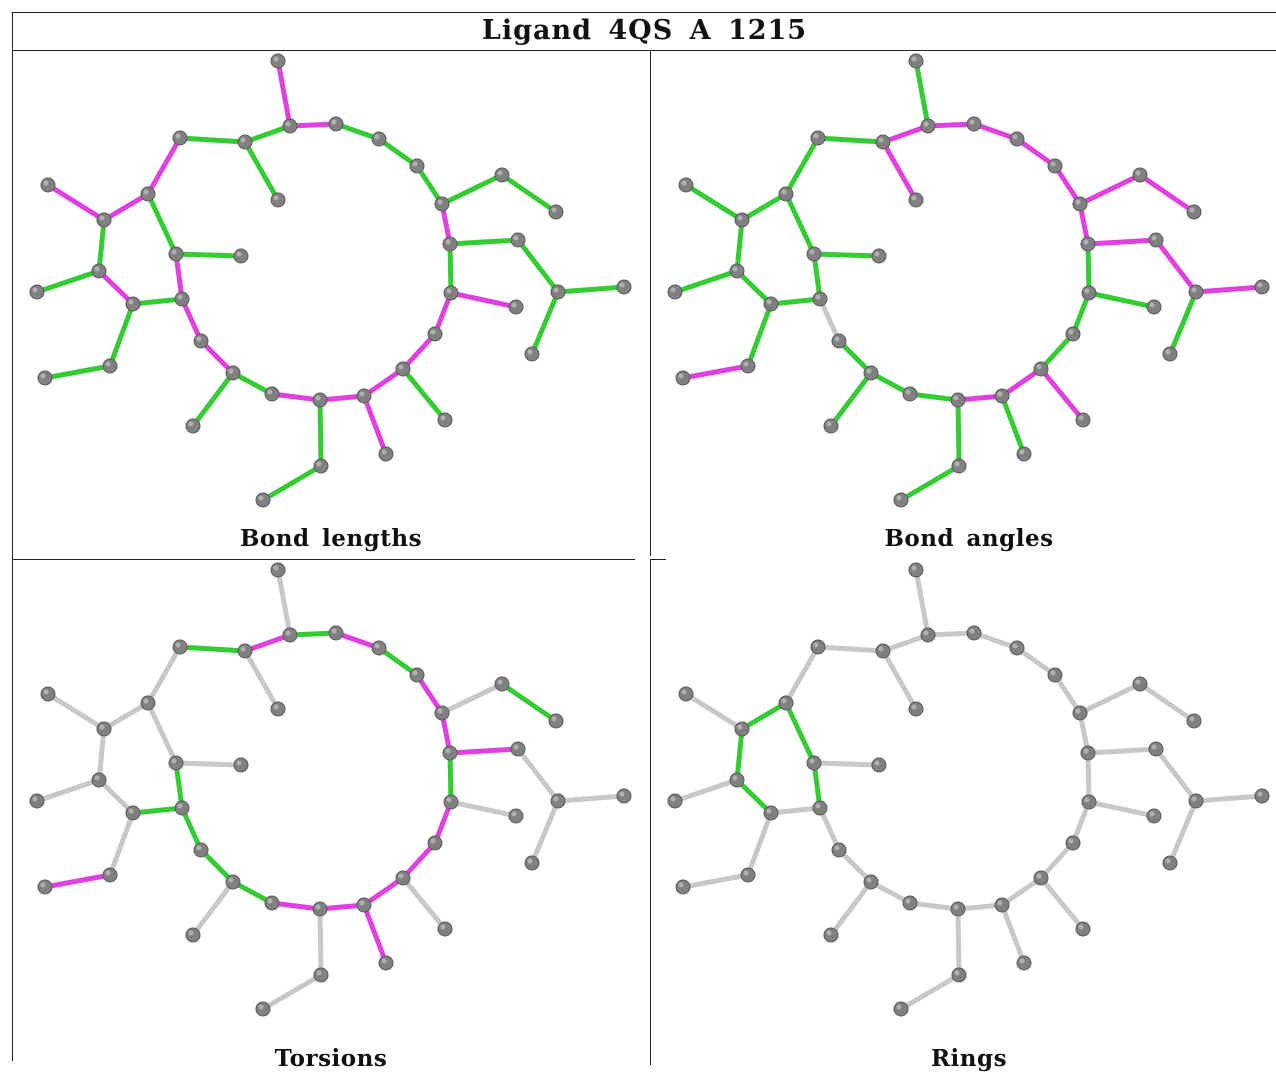 This screenshot has height=1072, width=1276. I want to click on panel-caption: Bond lengths, so click(331, 538).